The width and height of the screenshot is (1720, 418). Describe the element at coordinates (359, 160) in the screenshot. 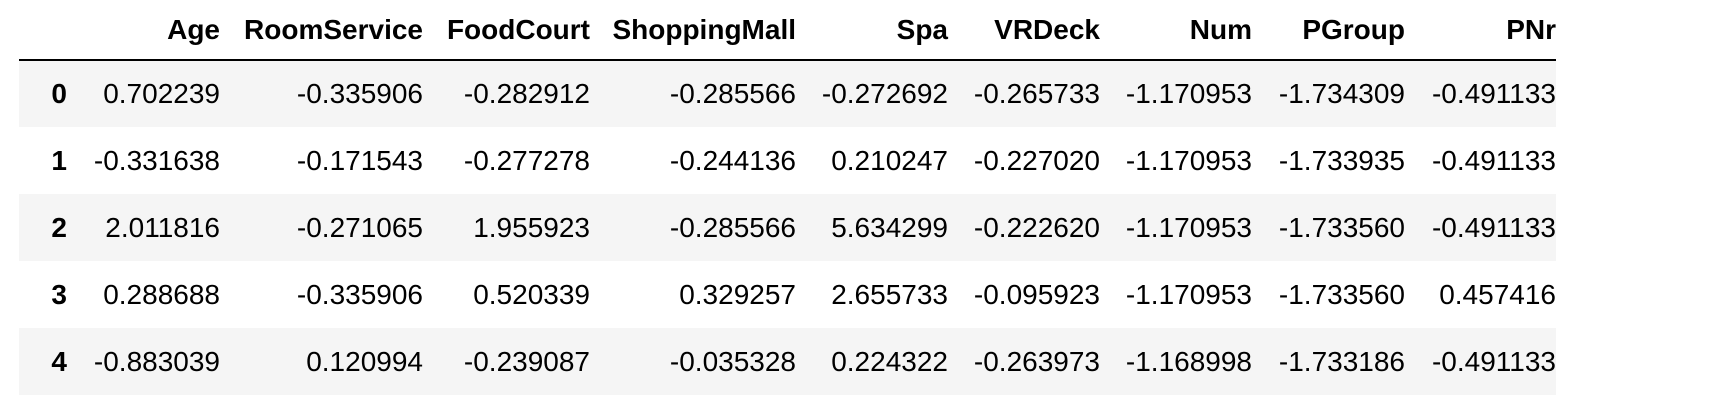

I see `cell-roomservice: -0.171543` at that location.